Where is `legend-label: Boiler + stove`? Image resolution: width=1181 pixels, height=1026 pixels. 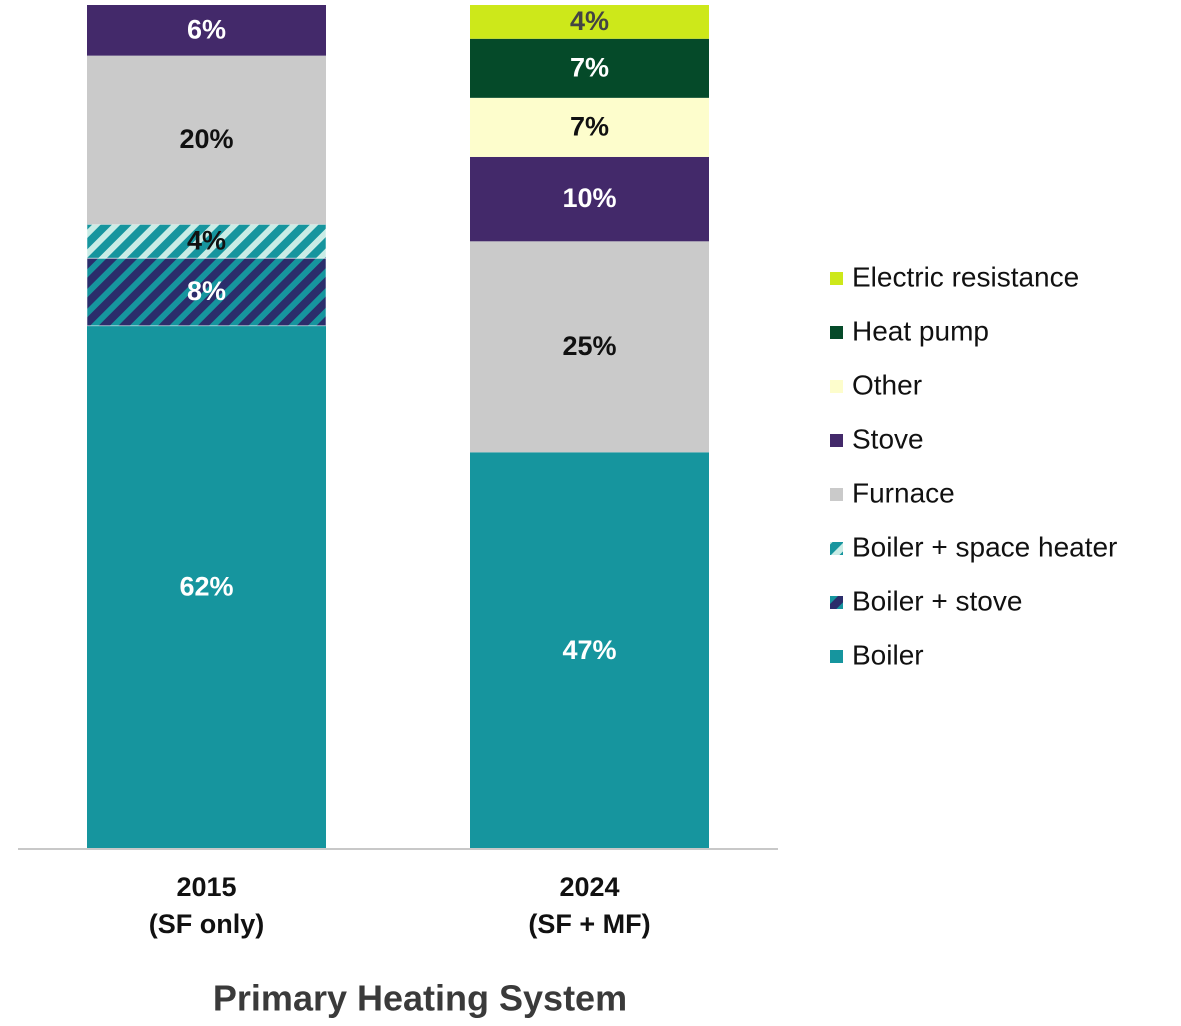
legend-label: Boiler + stove is located at coordinates (937, 600).